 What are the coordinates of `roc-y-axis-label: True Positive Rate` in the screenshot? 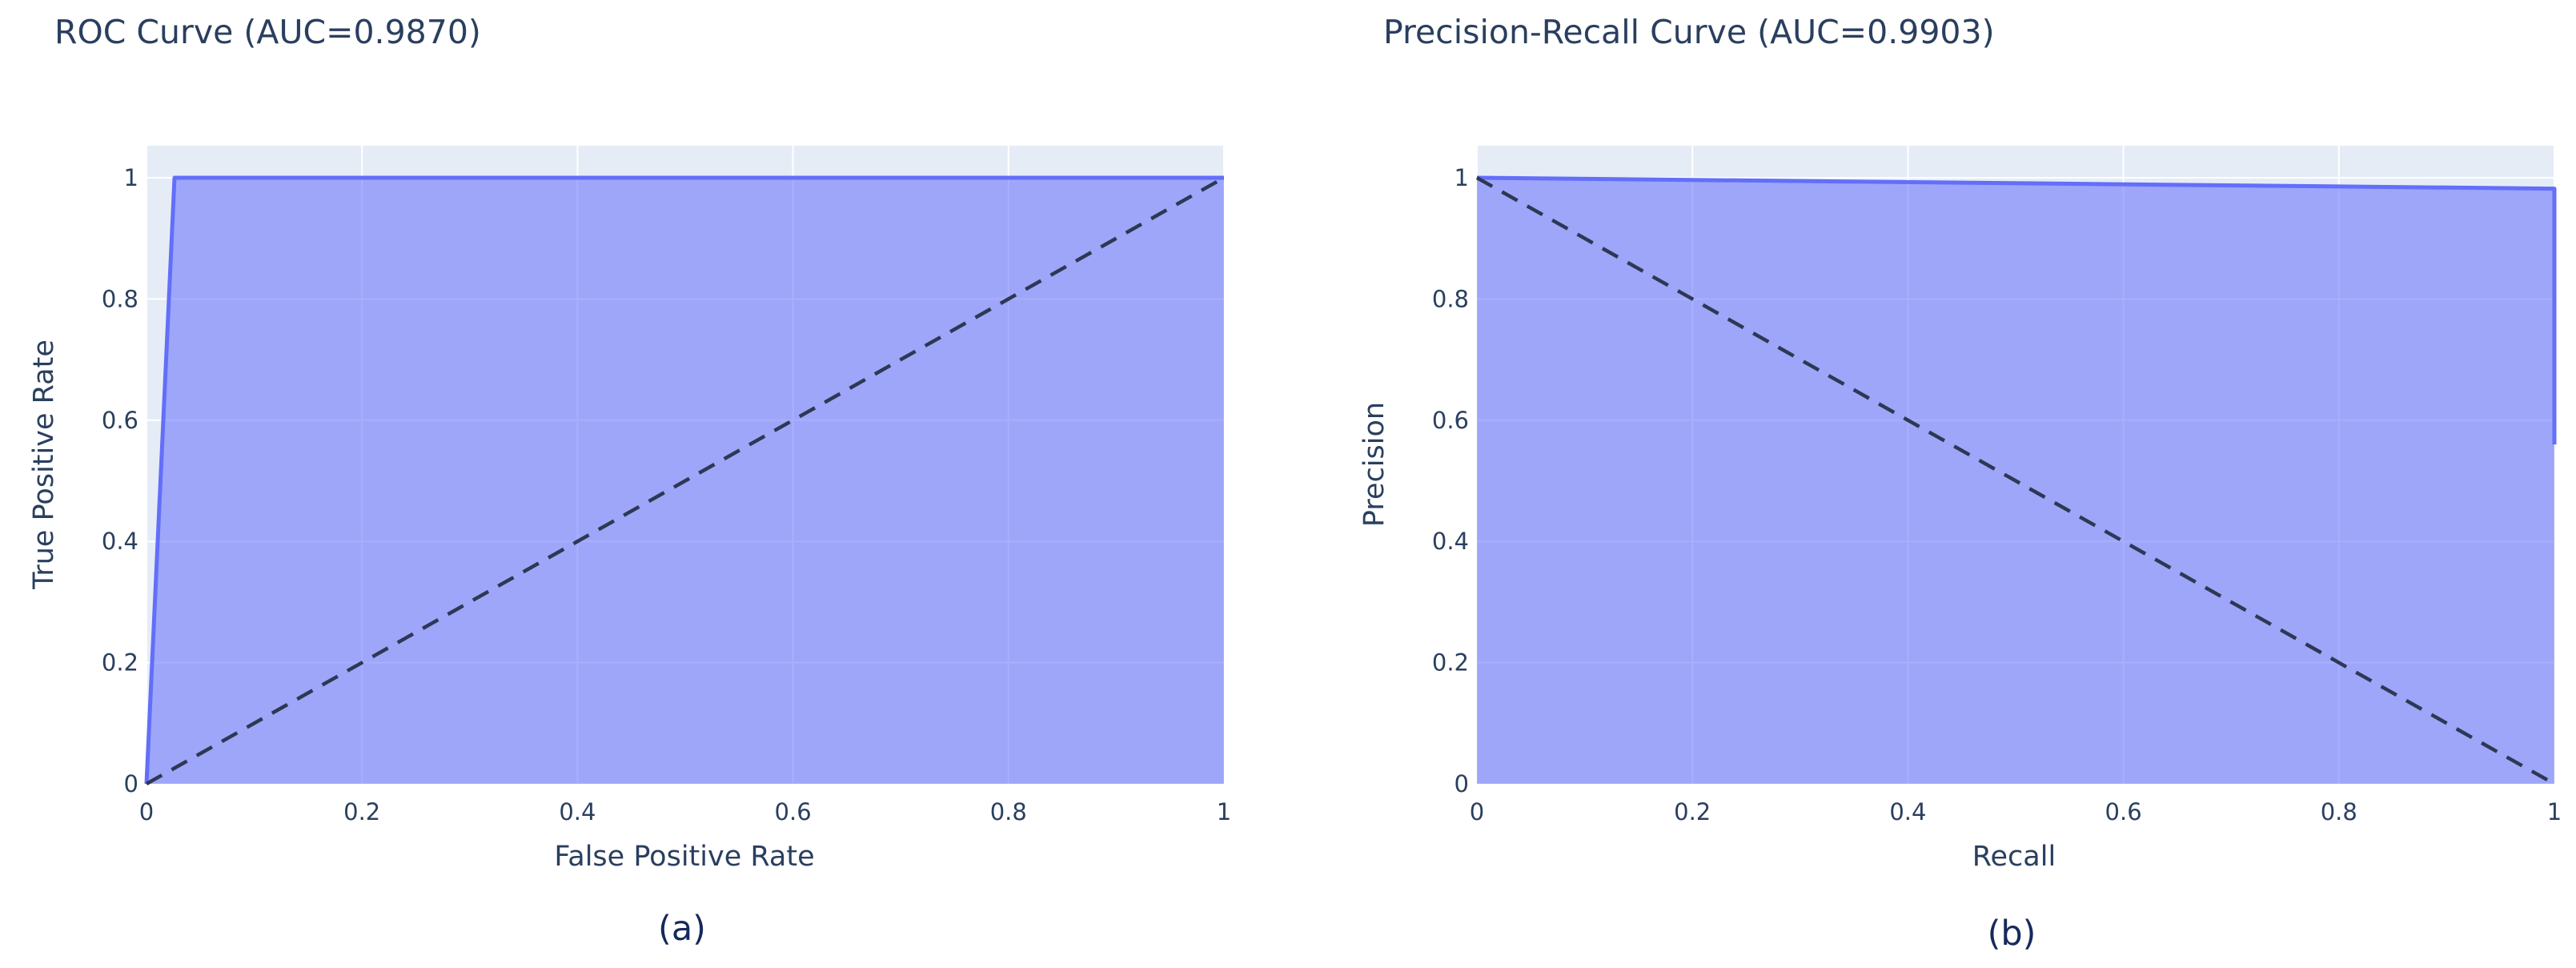 It's located at (44, 464).